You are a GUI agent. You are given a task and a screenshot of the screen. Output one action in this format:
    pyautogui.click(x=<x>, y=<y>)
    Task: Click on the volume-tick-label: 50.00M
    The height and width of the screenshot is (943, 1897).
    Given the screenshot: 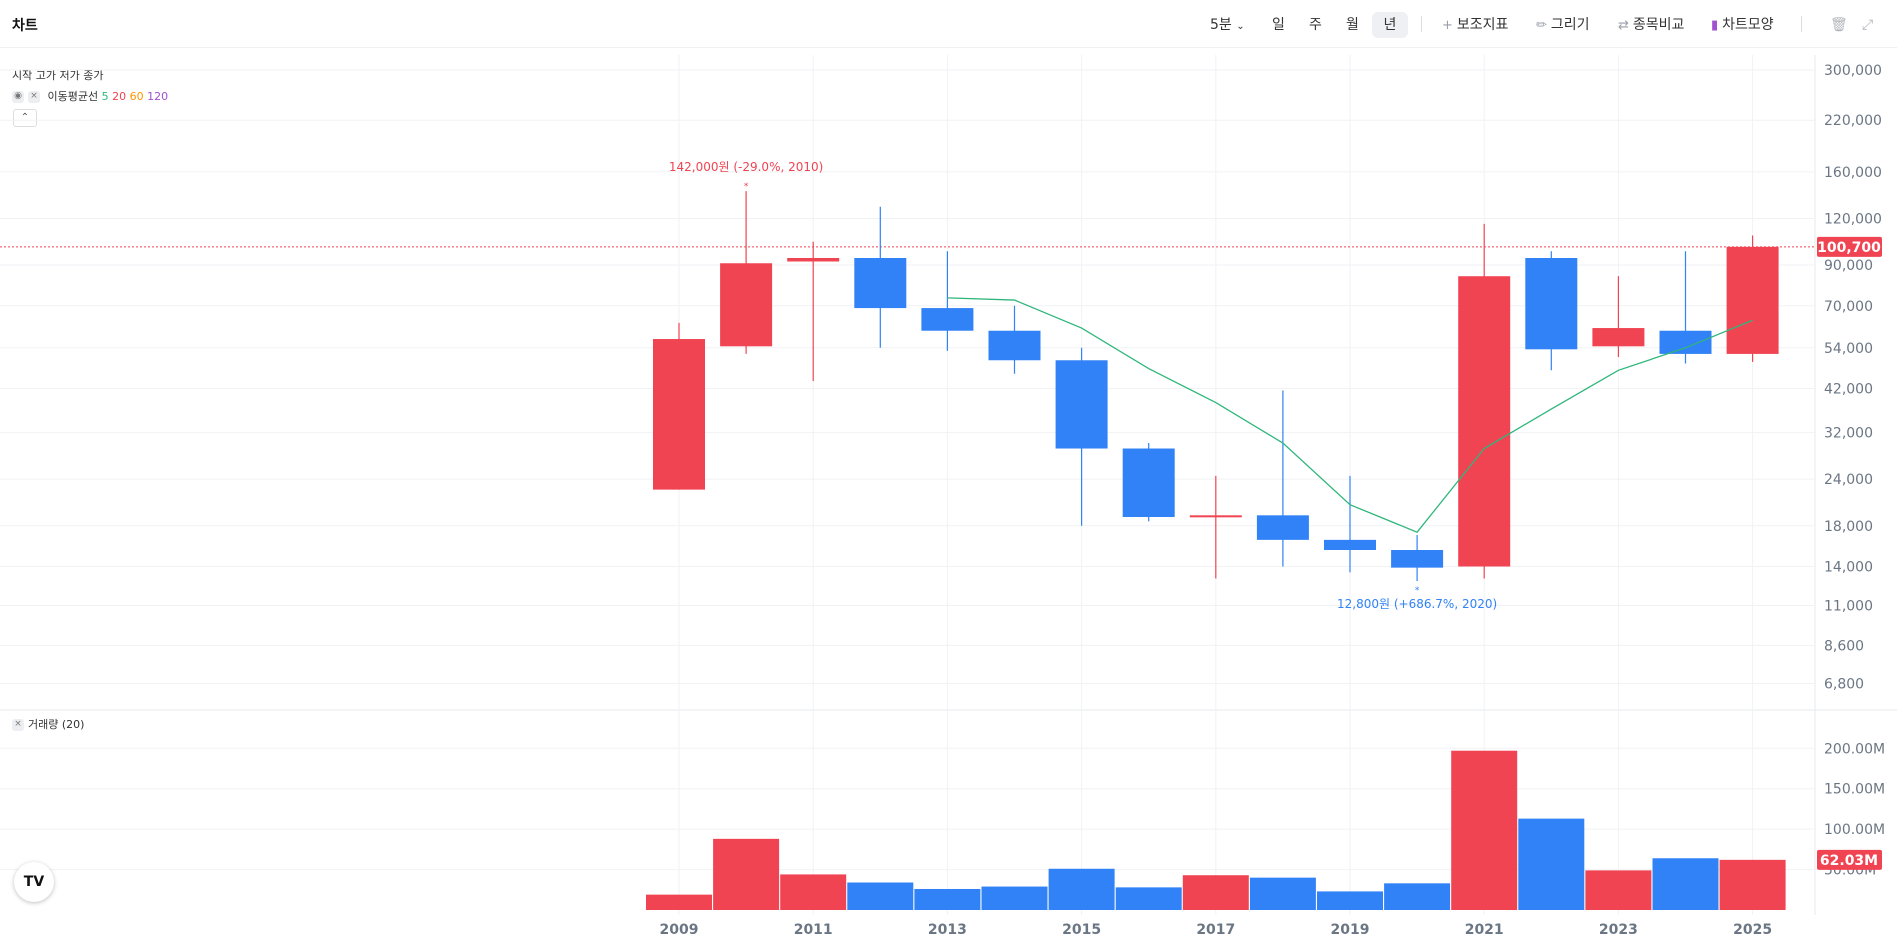 What is the action you would take?
    pyautogui.click(x=1850, y=871)
    